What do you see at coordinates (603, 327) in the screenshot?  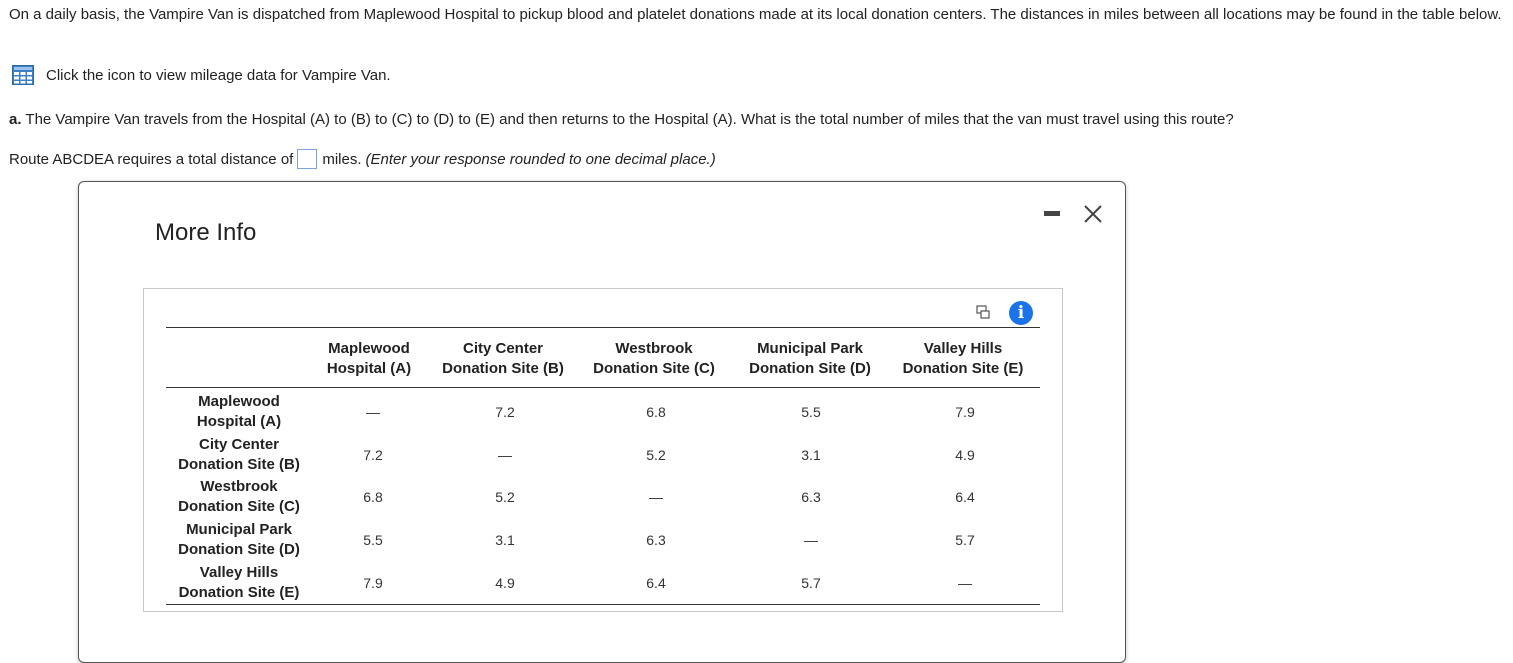 I see `table-top-rule` at bounding box center [603, 327].